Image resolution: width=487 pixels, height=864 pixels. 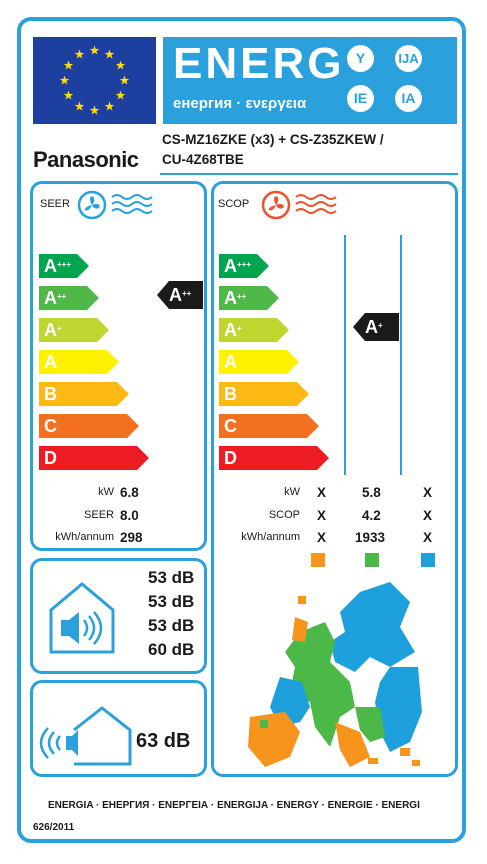 I want to click on seer-class-label: D, so click(x=50, y=458).